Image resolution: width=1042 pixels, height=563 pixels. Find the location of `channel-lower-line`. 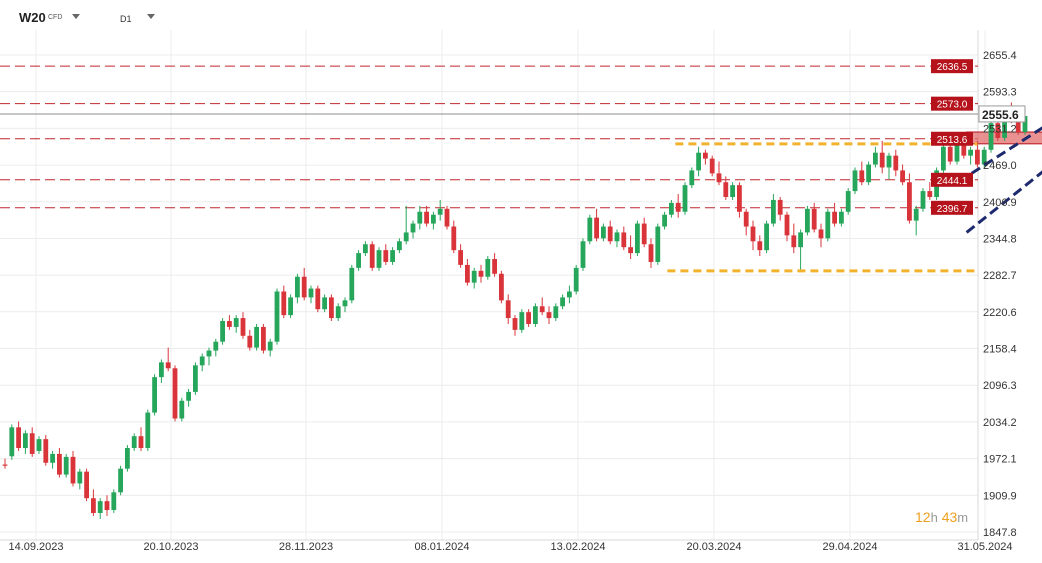

channel-lower-line is located at coordinates (1003, 202).